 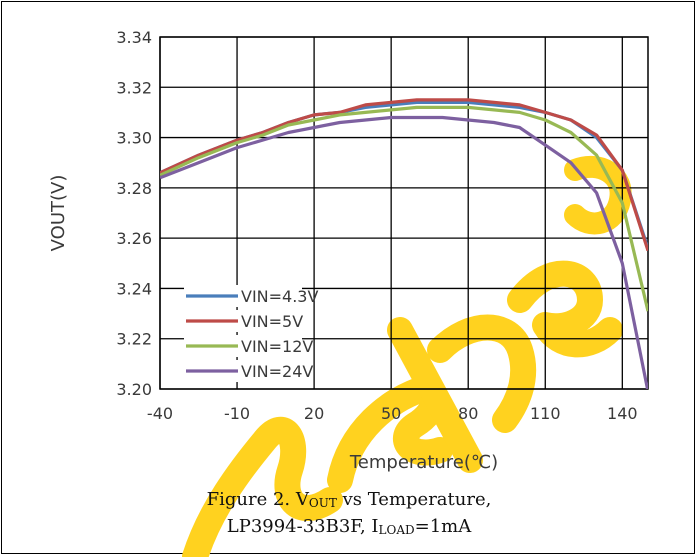 I want to click on x-tick-labels: -40 -10 20 50 80 110 140, so click(x=392, y=413).